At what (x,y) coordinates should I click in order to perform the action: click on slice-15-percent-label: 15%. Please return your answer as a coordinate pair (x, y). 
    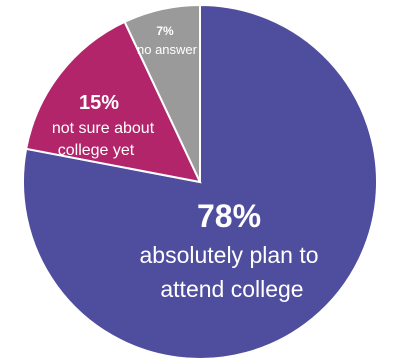
    Looking at the image, I should click on (99, 103).